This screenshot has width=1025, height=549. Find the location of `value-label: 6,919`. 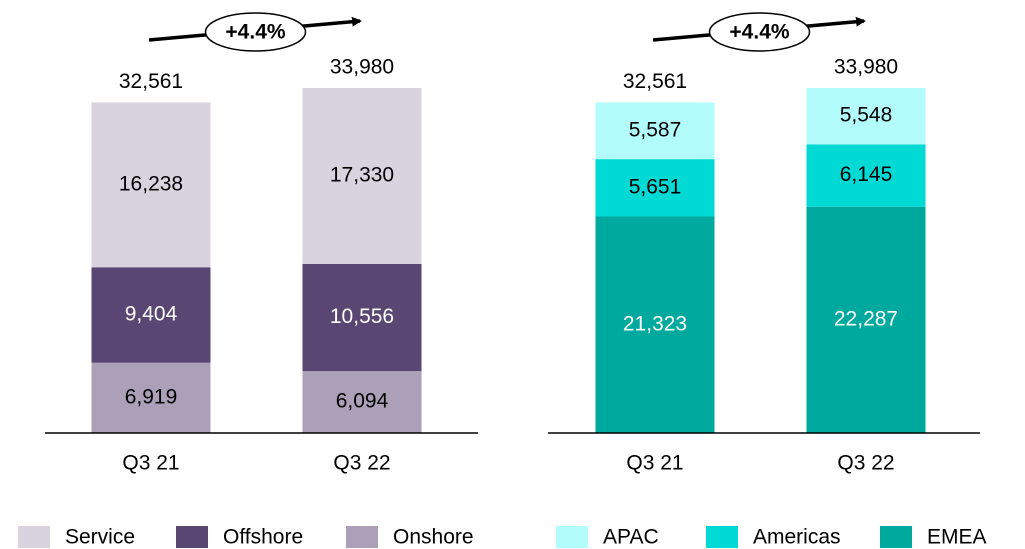

value-label: 6,919 is located at coordinates (151, 396).